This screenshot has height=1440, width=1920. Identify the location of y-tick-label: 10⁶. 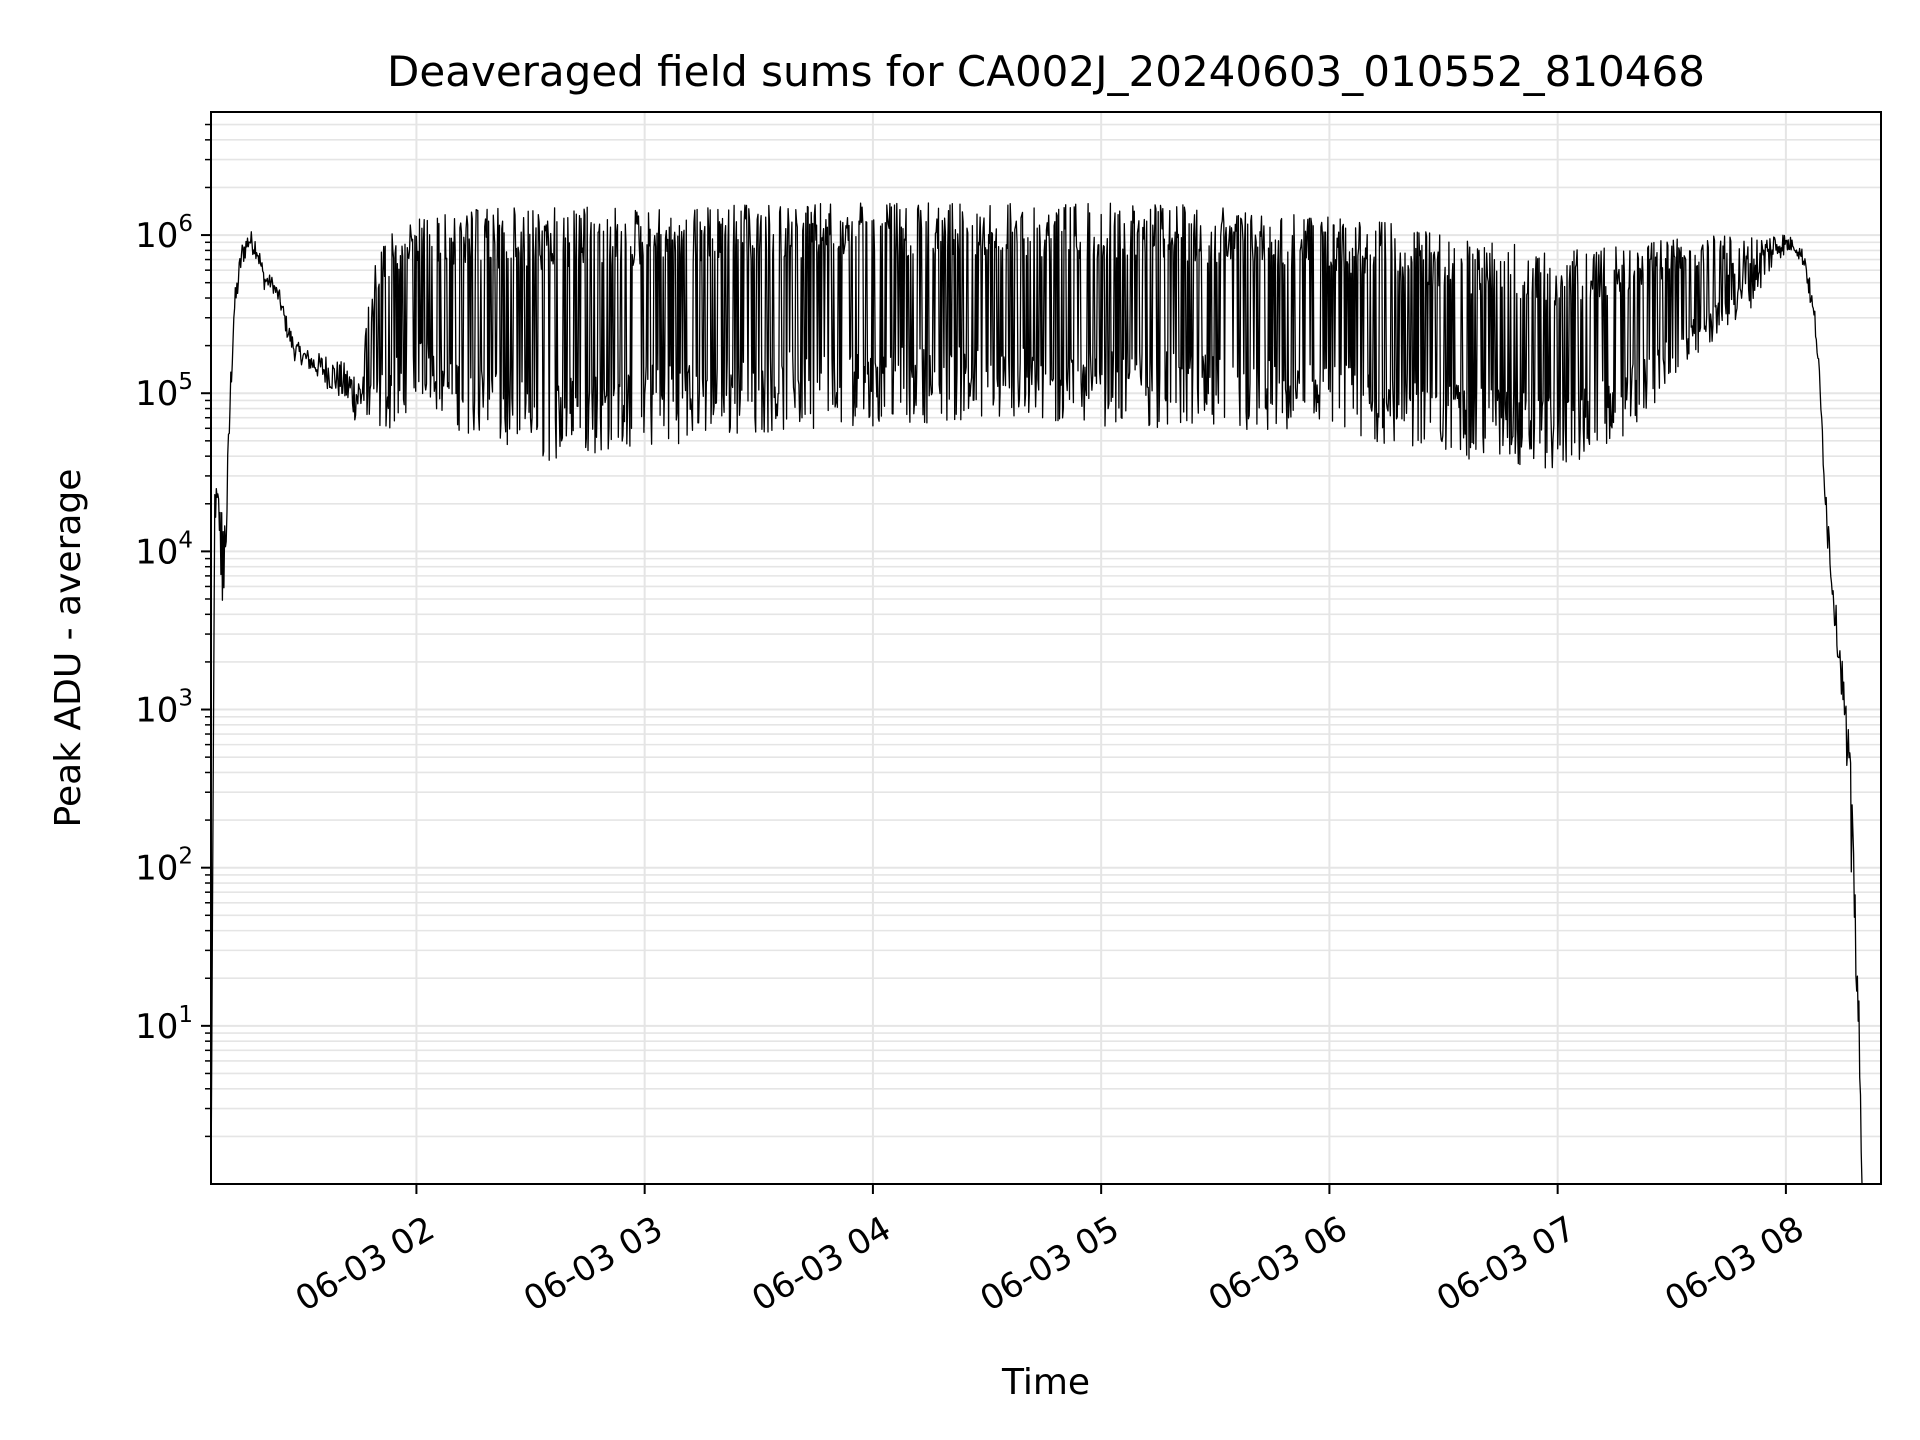
(164, 233).